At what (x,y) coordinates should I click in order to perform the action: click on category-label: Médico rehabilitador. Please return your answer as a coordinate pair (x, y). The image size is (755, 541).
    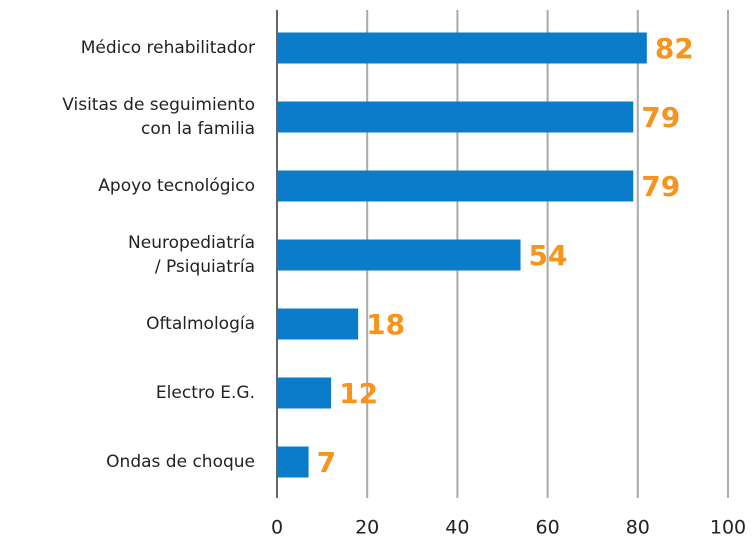
    Looking at the image, I should click on (167, 48).